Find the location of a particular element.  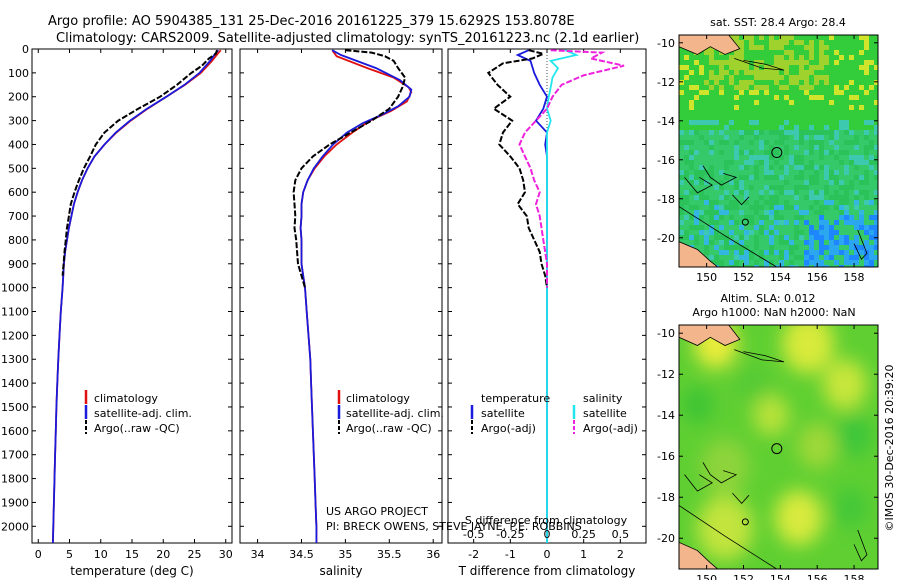

difference-series is located at coordinates (555, 296).